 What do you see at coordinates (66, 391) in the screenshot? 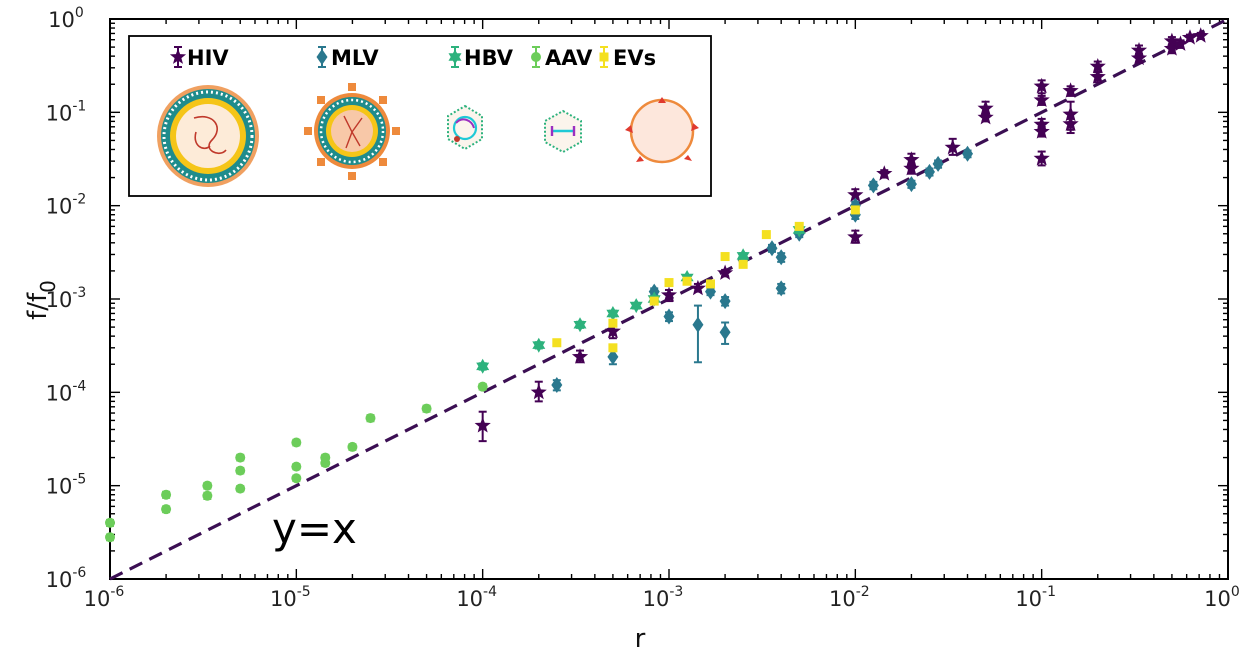
I see `y-tick-label: 10⁻⁴` at bounding box center [66, 391].